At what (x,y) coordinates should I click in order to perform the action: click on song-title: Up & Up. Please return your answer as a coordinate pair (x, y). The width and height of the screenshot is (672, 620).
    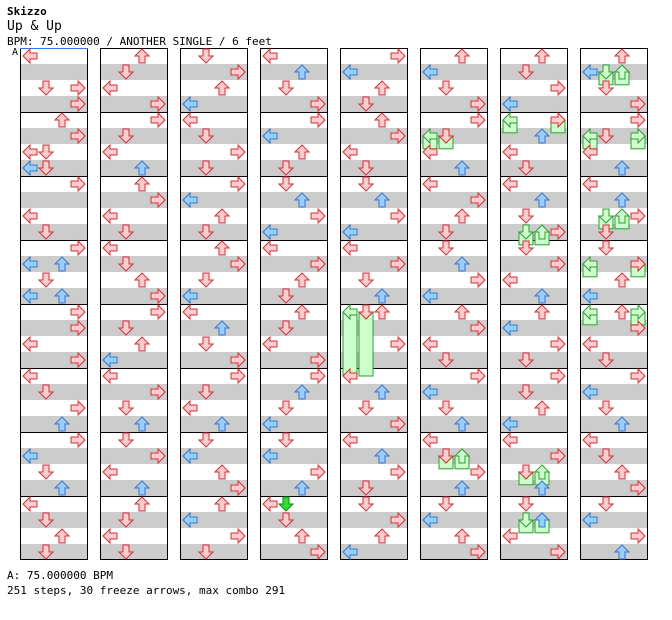
    Looking at the image, I should click on (34, 26).